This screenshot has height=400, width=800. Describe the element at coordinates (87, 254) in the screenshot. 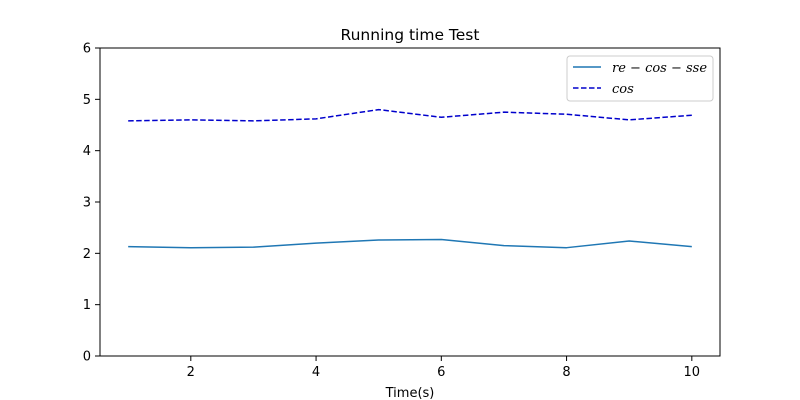

I see `y-tick-label-2: 2` at that location.